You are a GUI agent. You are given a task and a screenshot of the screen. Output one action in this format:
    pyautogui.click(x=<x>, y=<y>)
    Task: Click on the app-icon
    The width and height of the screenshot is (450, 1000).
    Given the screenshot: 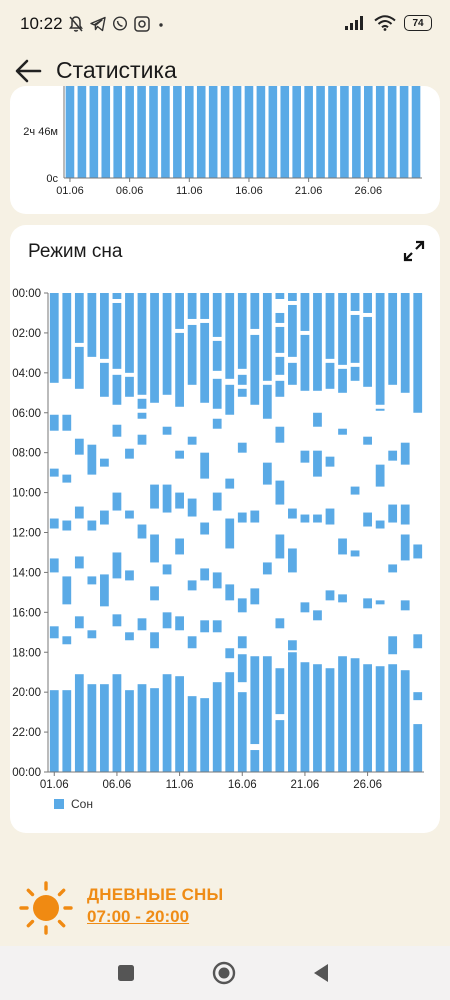 What is the action you would take?
    pyautogui.click(x=142, y=24)
    